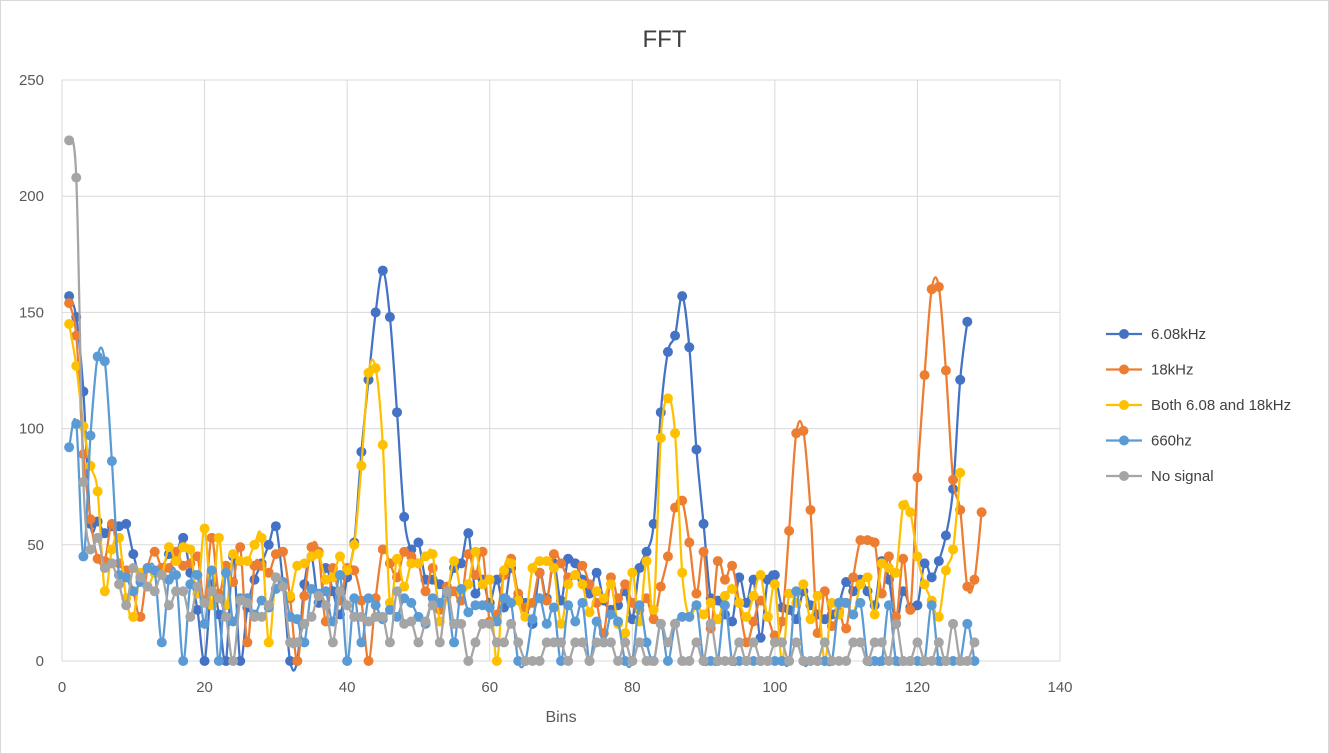 The image size is (1329, 754). Describe the element at coordinates (31, 371) in the screenshot. I see `y-tick-labels: 0 50 100 150 200 250` at that location.